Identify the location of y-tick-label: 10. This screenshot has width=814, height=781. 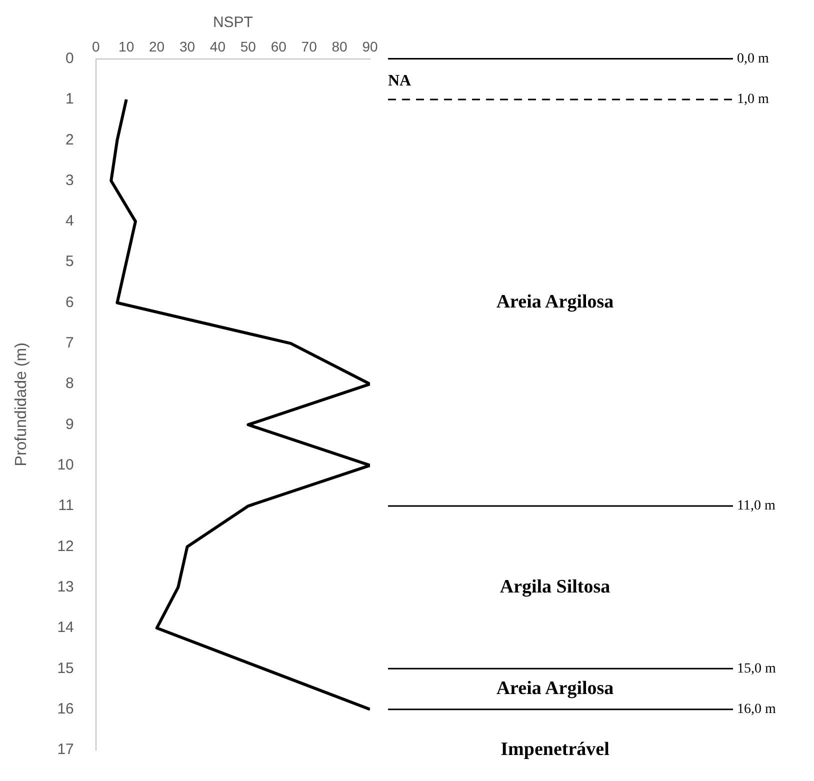
(65, 465).